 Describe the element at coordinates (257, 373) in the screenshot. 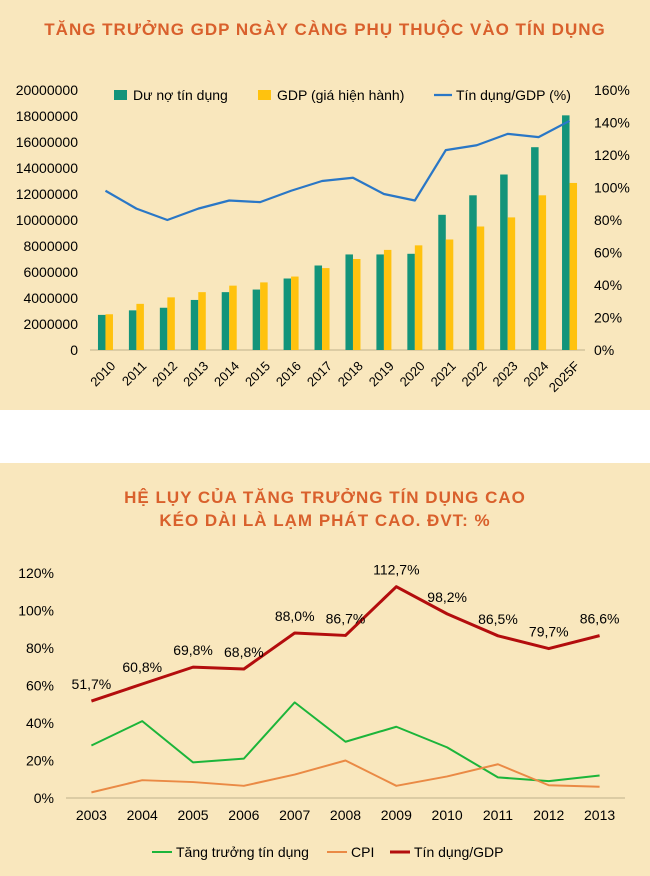

I see `x-axis-tick-label: 2015` at that location.